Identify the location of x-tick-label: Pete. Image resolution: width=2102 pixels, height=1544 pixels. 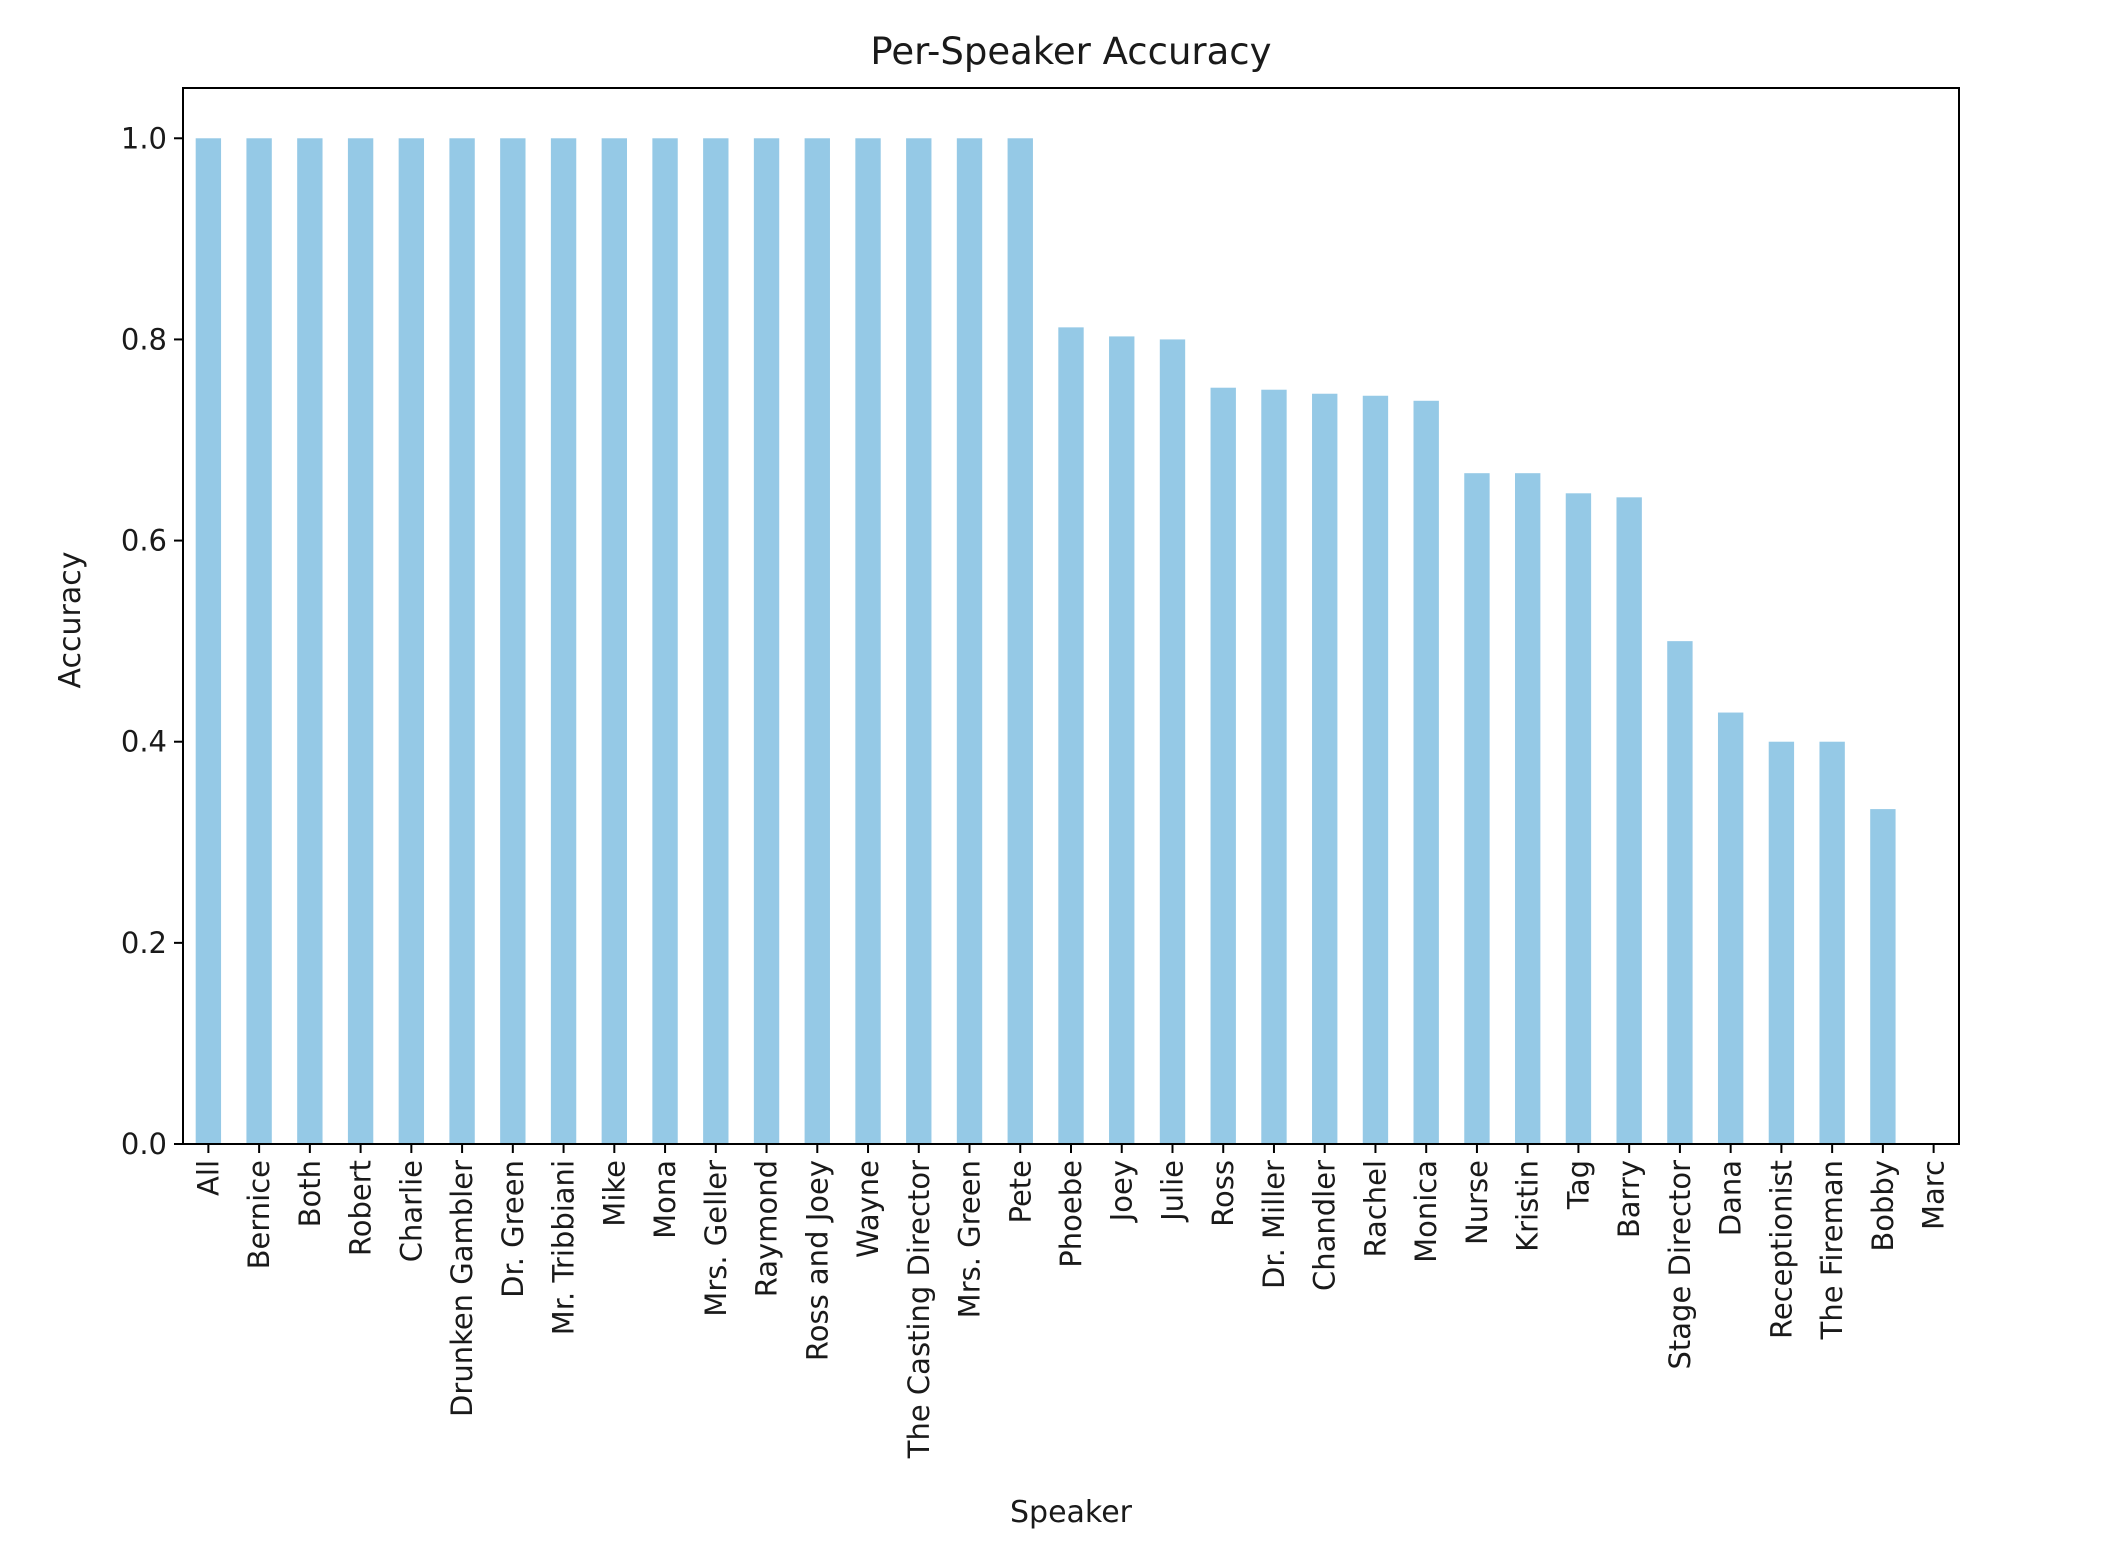
(1020, 1192).